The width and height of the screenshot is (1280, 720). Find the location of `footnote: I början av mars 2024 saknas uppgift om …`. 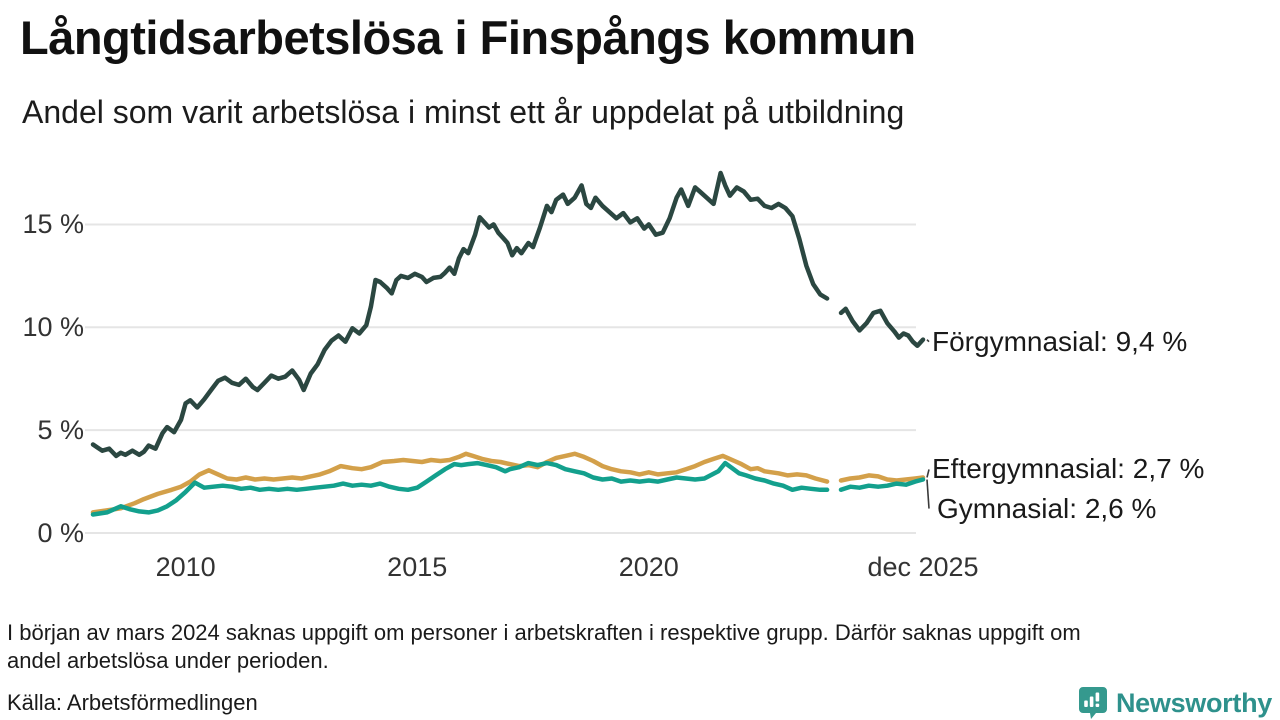

footnote: I början av mars 2024 saknas uppgift om … is located at coordinates (544, 647).